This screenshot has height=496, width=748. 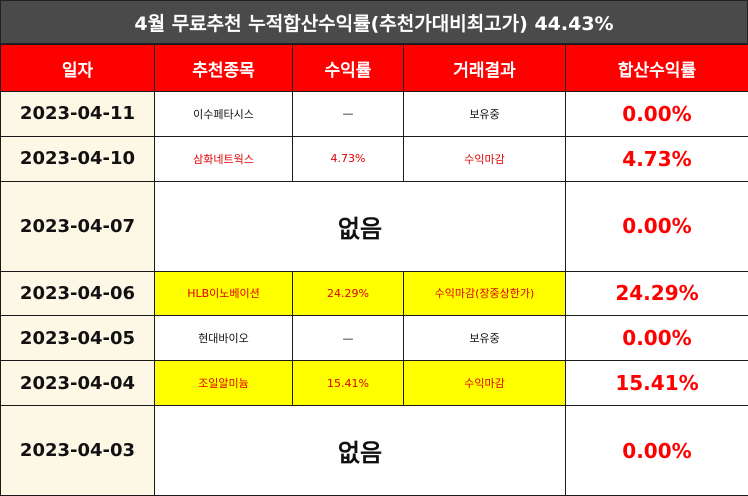 What do you see at coordinates (223, 68) in the screenshot?
I see `header-stock: 추천종목` at bounding box center [223, 68].